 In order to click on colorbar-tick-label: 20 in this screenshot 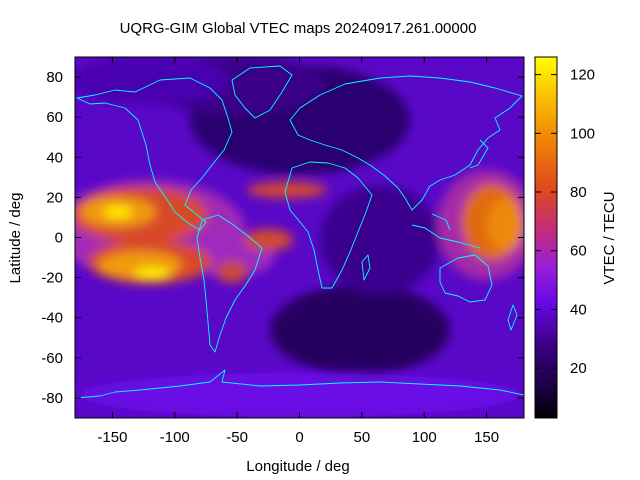, I will do `click(578, 368)`.